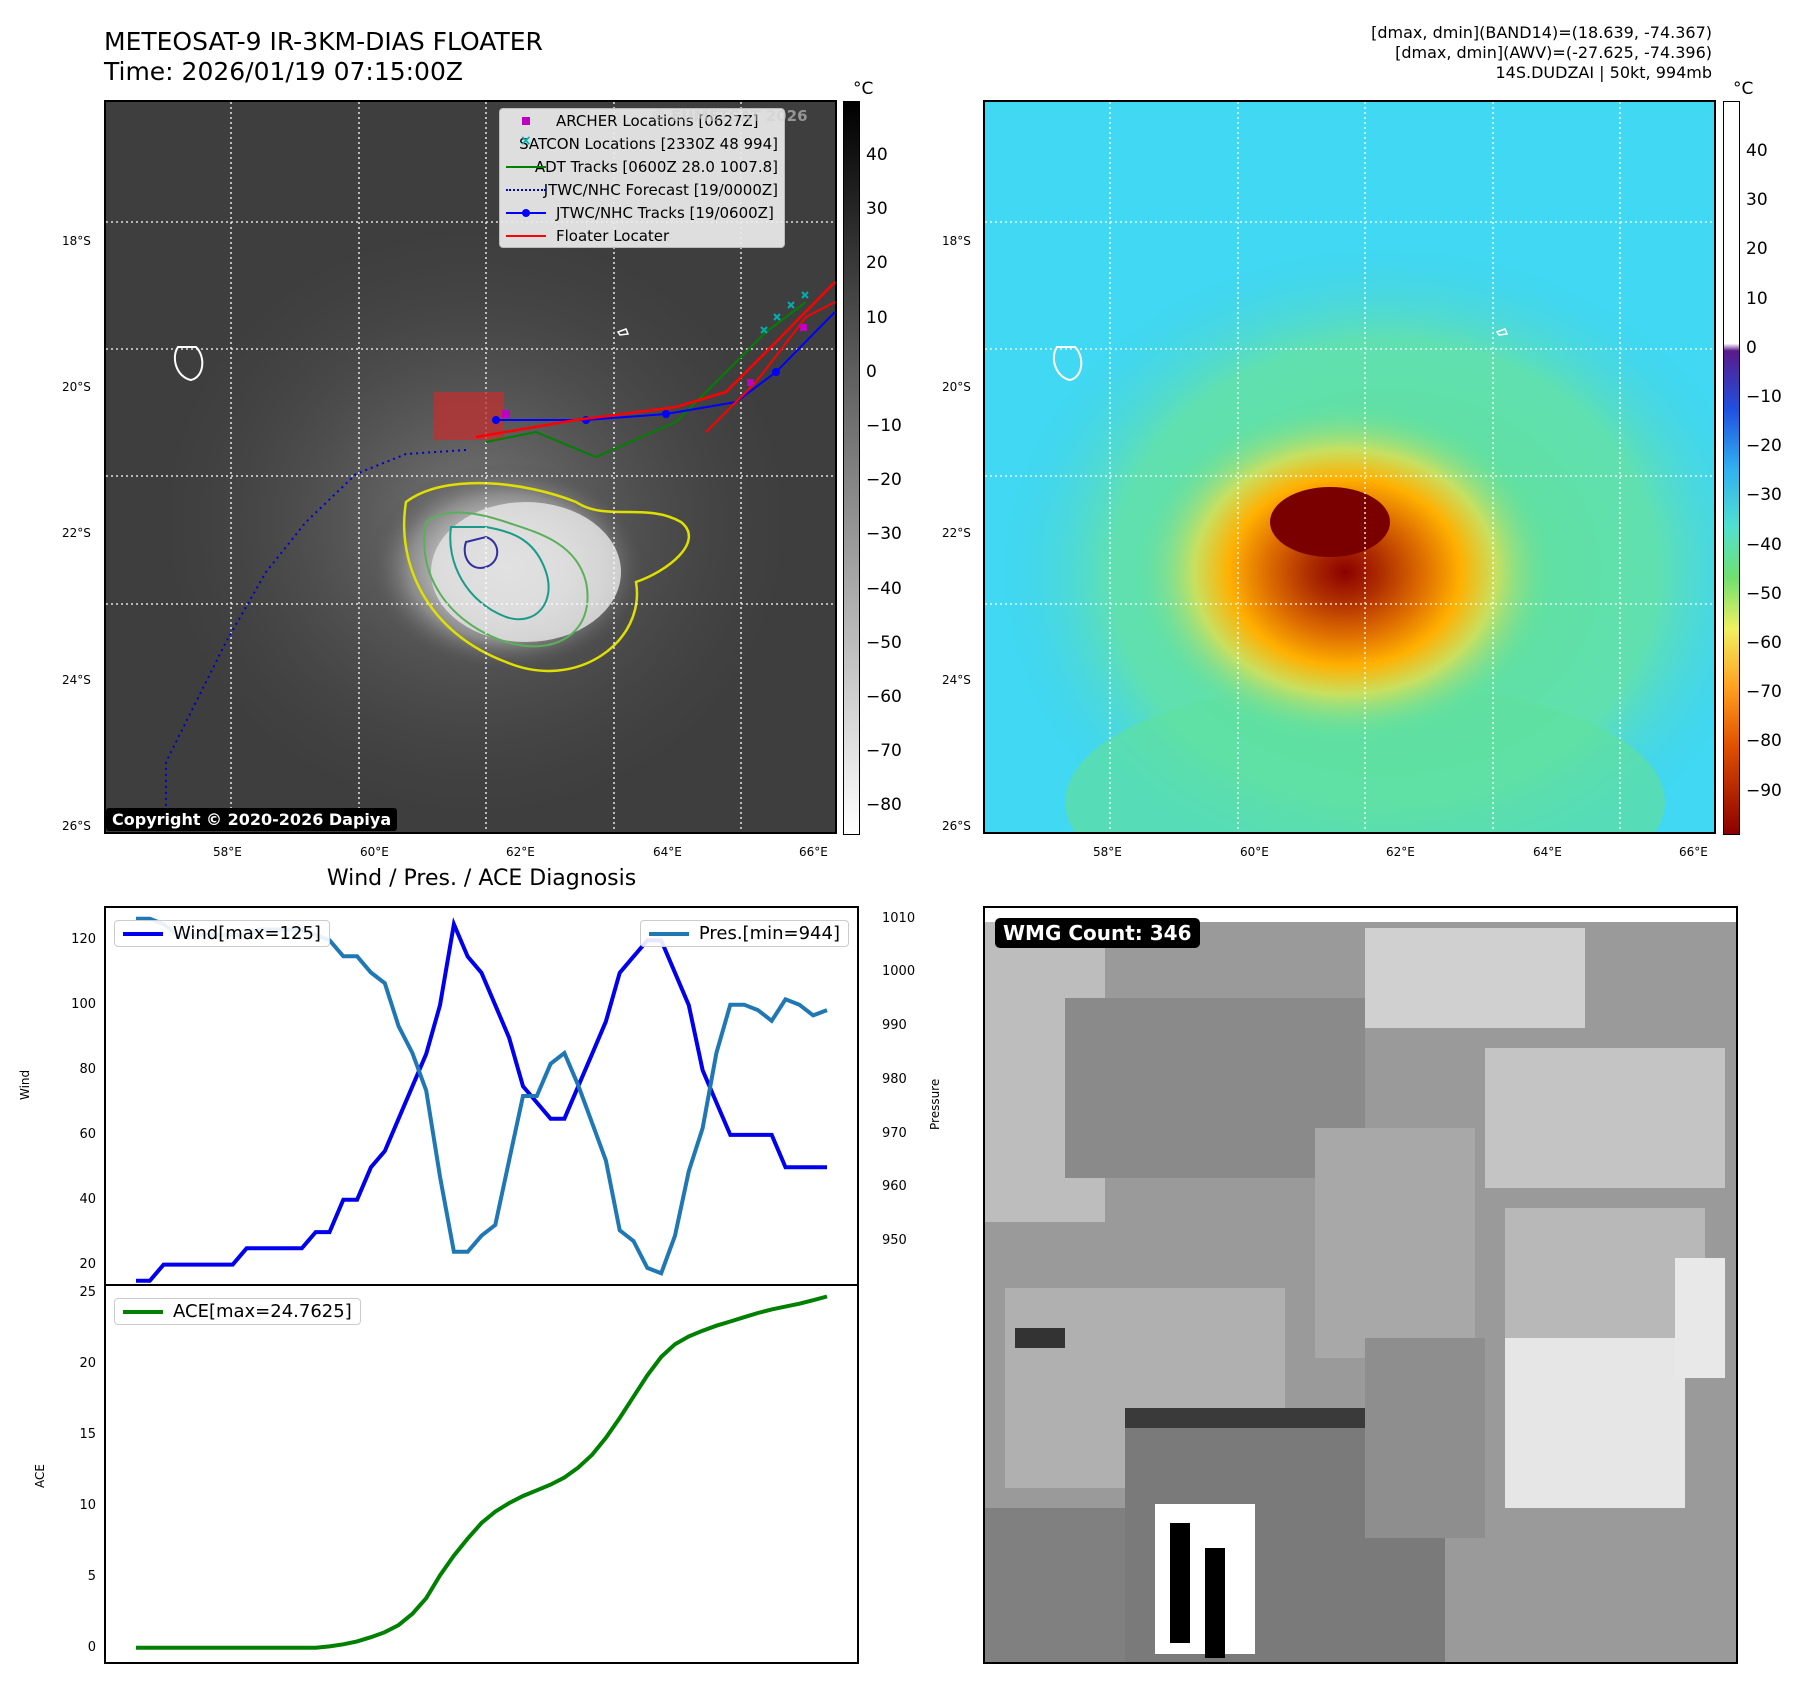 Image resolution: width=1797 pixels, height=1690 pixels. I want to click on contour-teal, so click(499, 573).